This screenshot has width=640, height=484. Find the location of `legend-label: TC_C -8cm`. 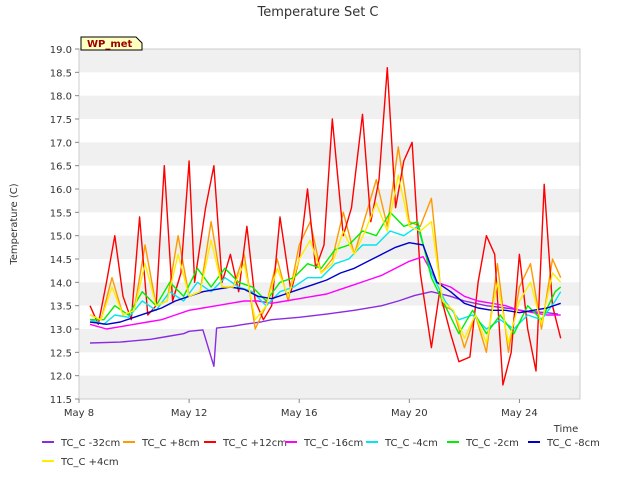

legend-label: TC_C -8cm is located at coordinates (573, 443).